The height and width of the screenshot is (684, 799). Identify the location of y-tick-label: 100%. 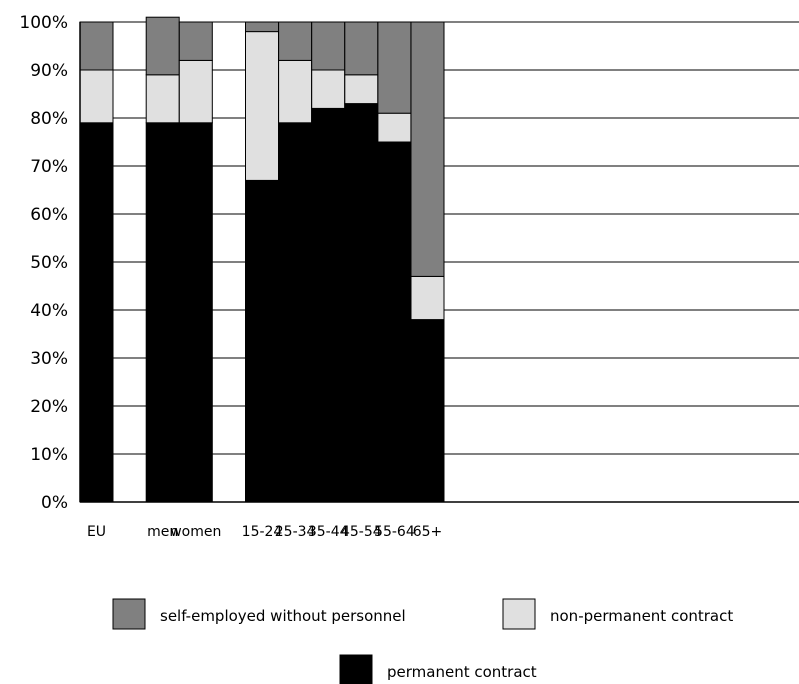
(43, 23).